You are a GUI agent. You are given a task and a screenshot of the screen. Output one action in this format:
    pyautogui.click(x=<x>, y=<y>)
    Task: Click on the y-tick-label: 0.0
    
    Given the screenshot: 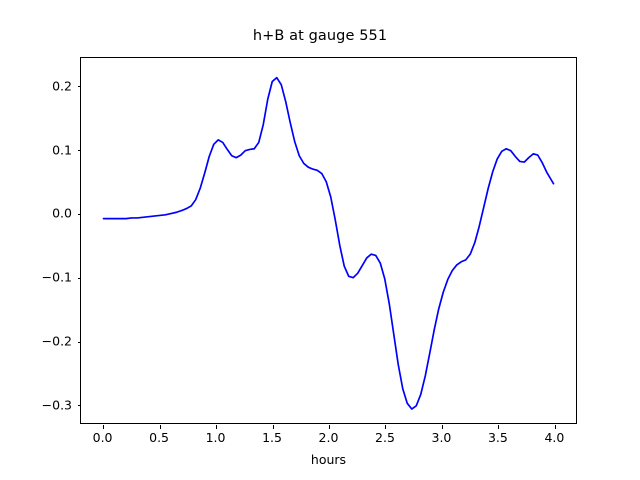 What is the action you would take?
    pyautogui.click(x=62, y=213)
    